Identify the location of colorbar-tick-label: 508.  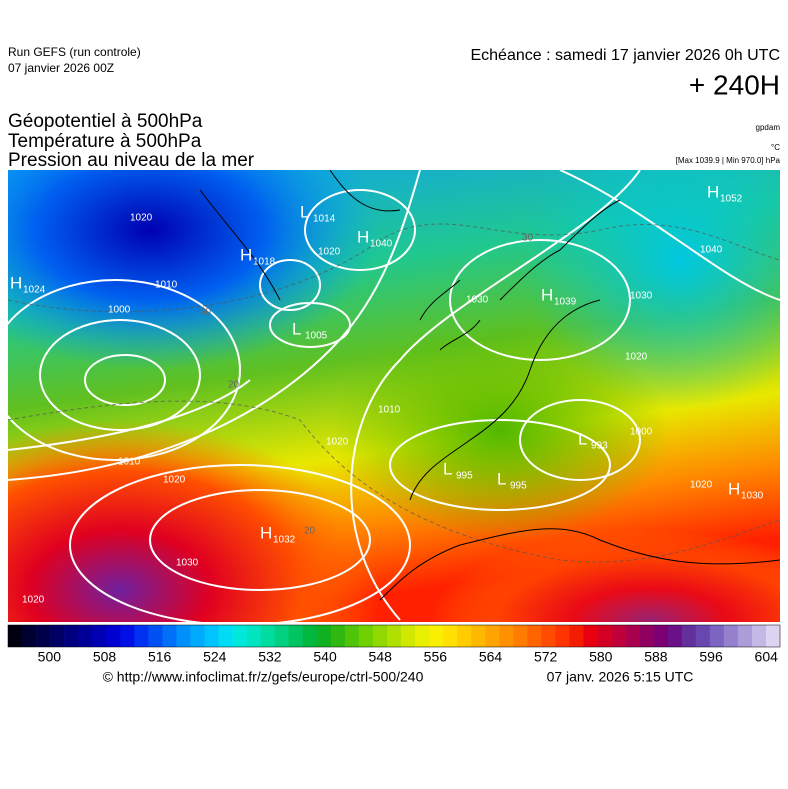
(105, 657).